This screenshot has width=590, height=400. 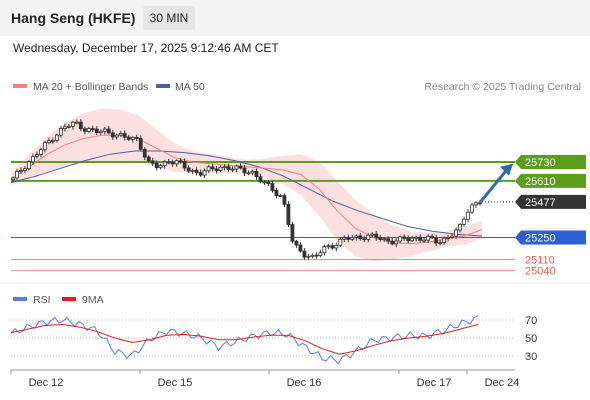 I want to click on x-axis: Dec 12 Dec 15 Dec 16 Dec 17 Dec 24, so click(x=265, y=379).